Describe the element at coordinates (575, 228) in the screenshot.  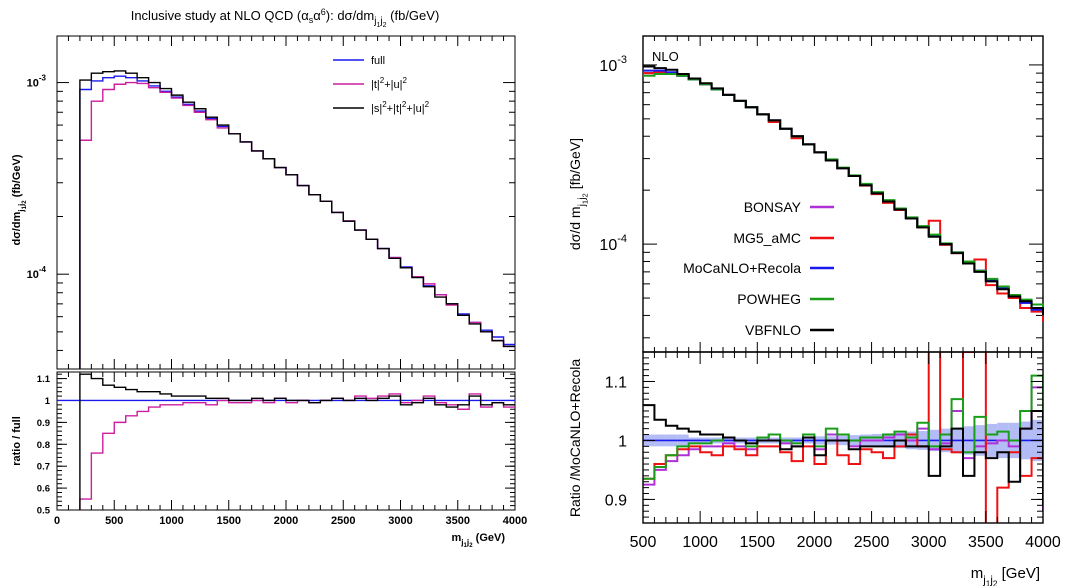
I see `text-part: dσ/d m` at that location.